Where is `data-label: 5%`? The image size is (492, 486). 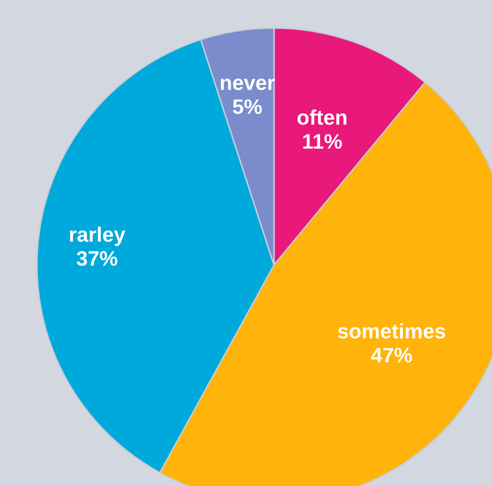
data-label: 5% is located at coordinates (247, 106).